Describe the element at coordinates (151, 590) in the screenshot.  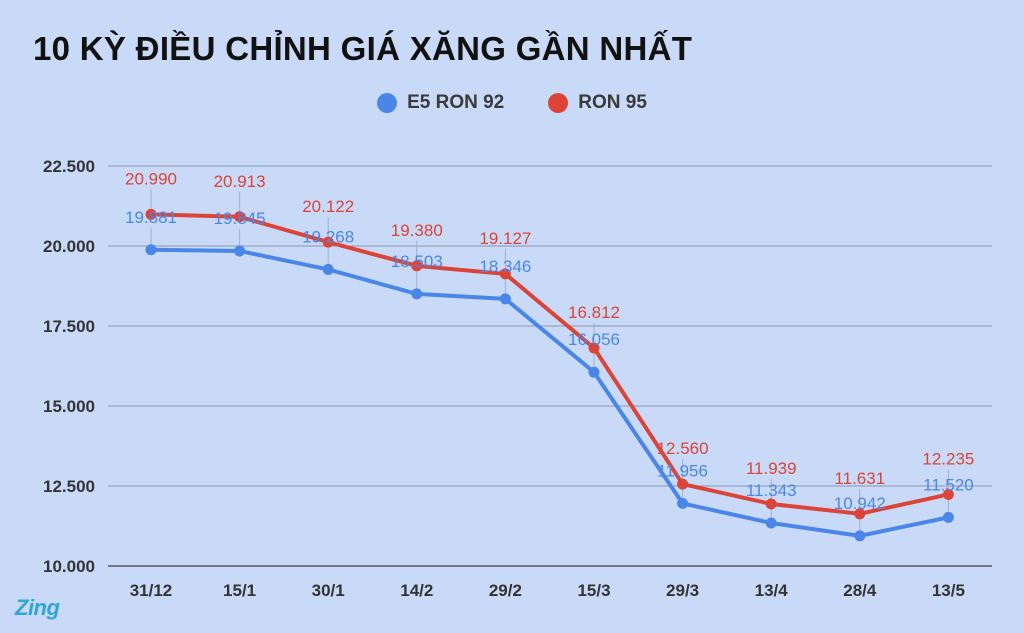
I see `x-tick-label: 31/12` at that location.